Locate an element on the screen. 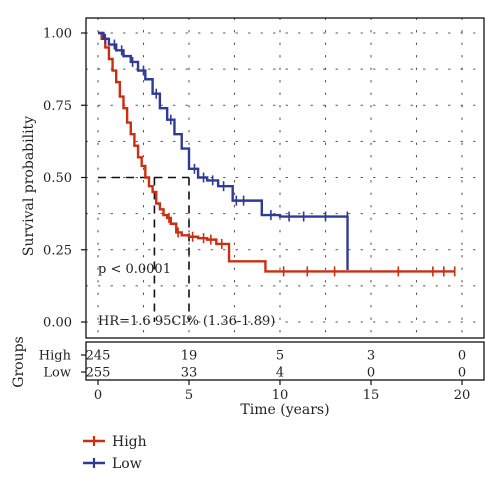 Image resolution: width=500 pixels, height=488 pixels. x-tick-label: 20 is located at coordinates (462, 395).